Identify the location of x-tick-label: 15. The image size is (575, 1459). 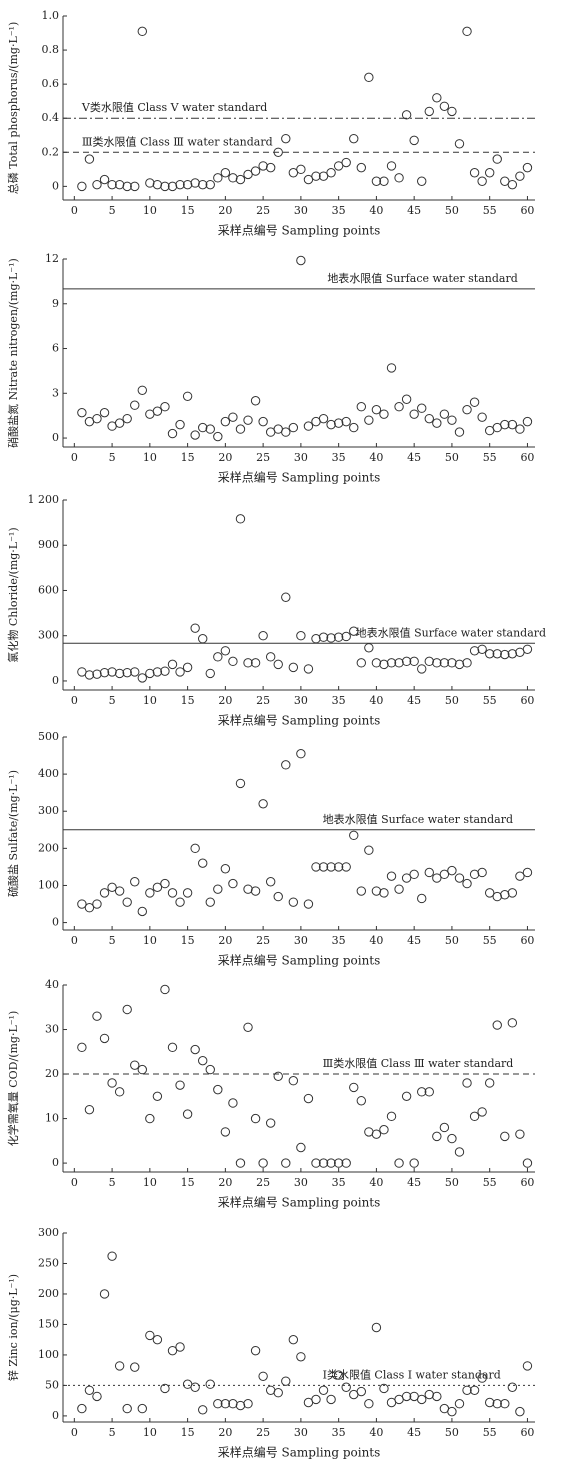
(188, 210).